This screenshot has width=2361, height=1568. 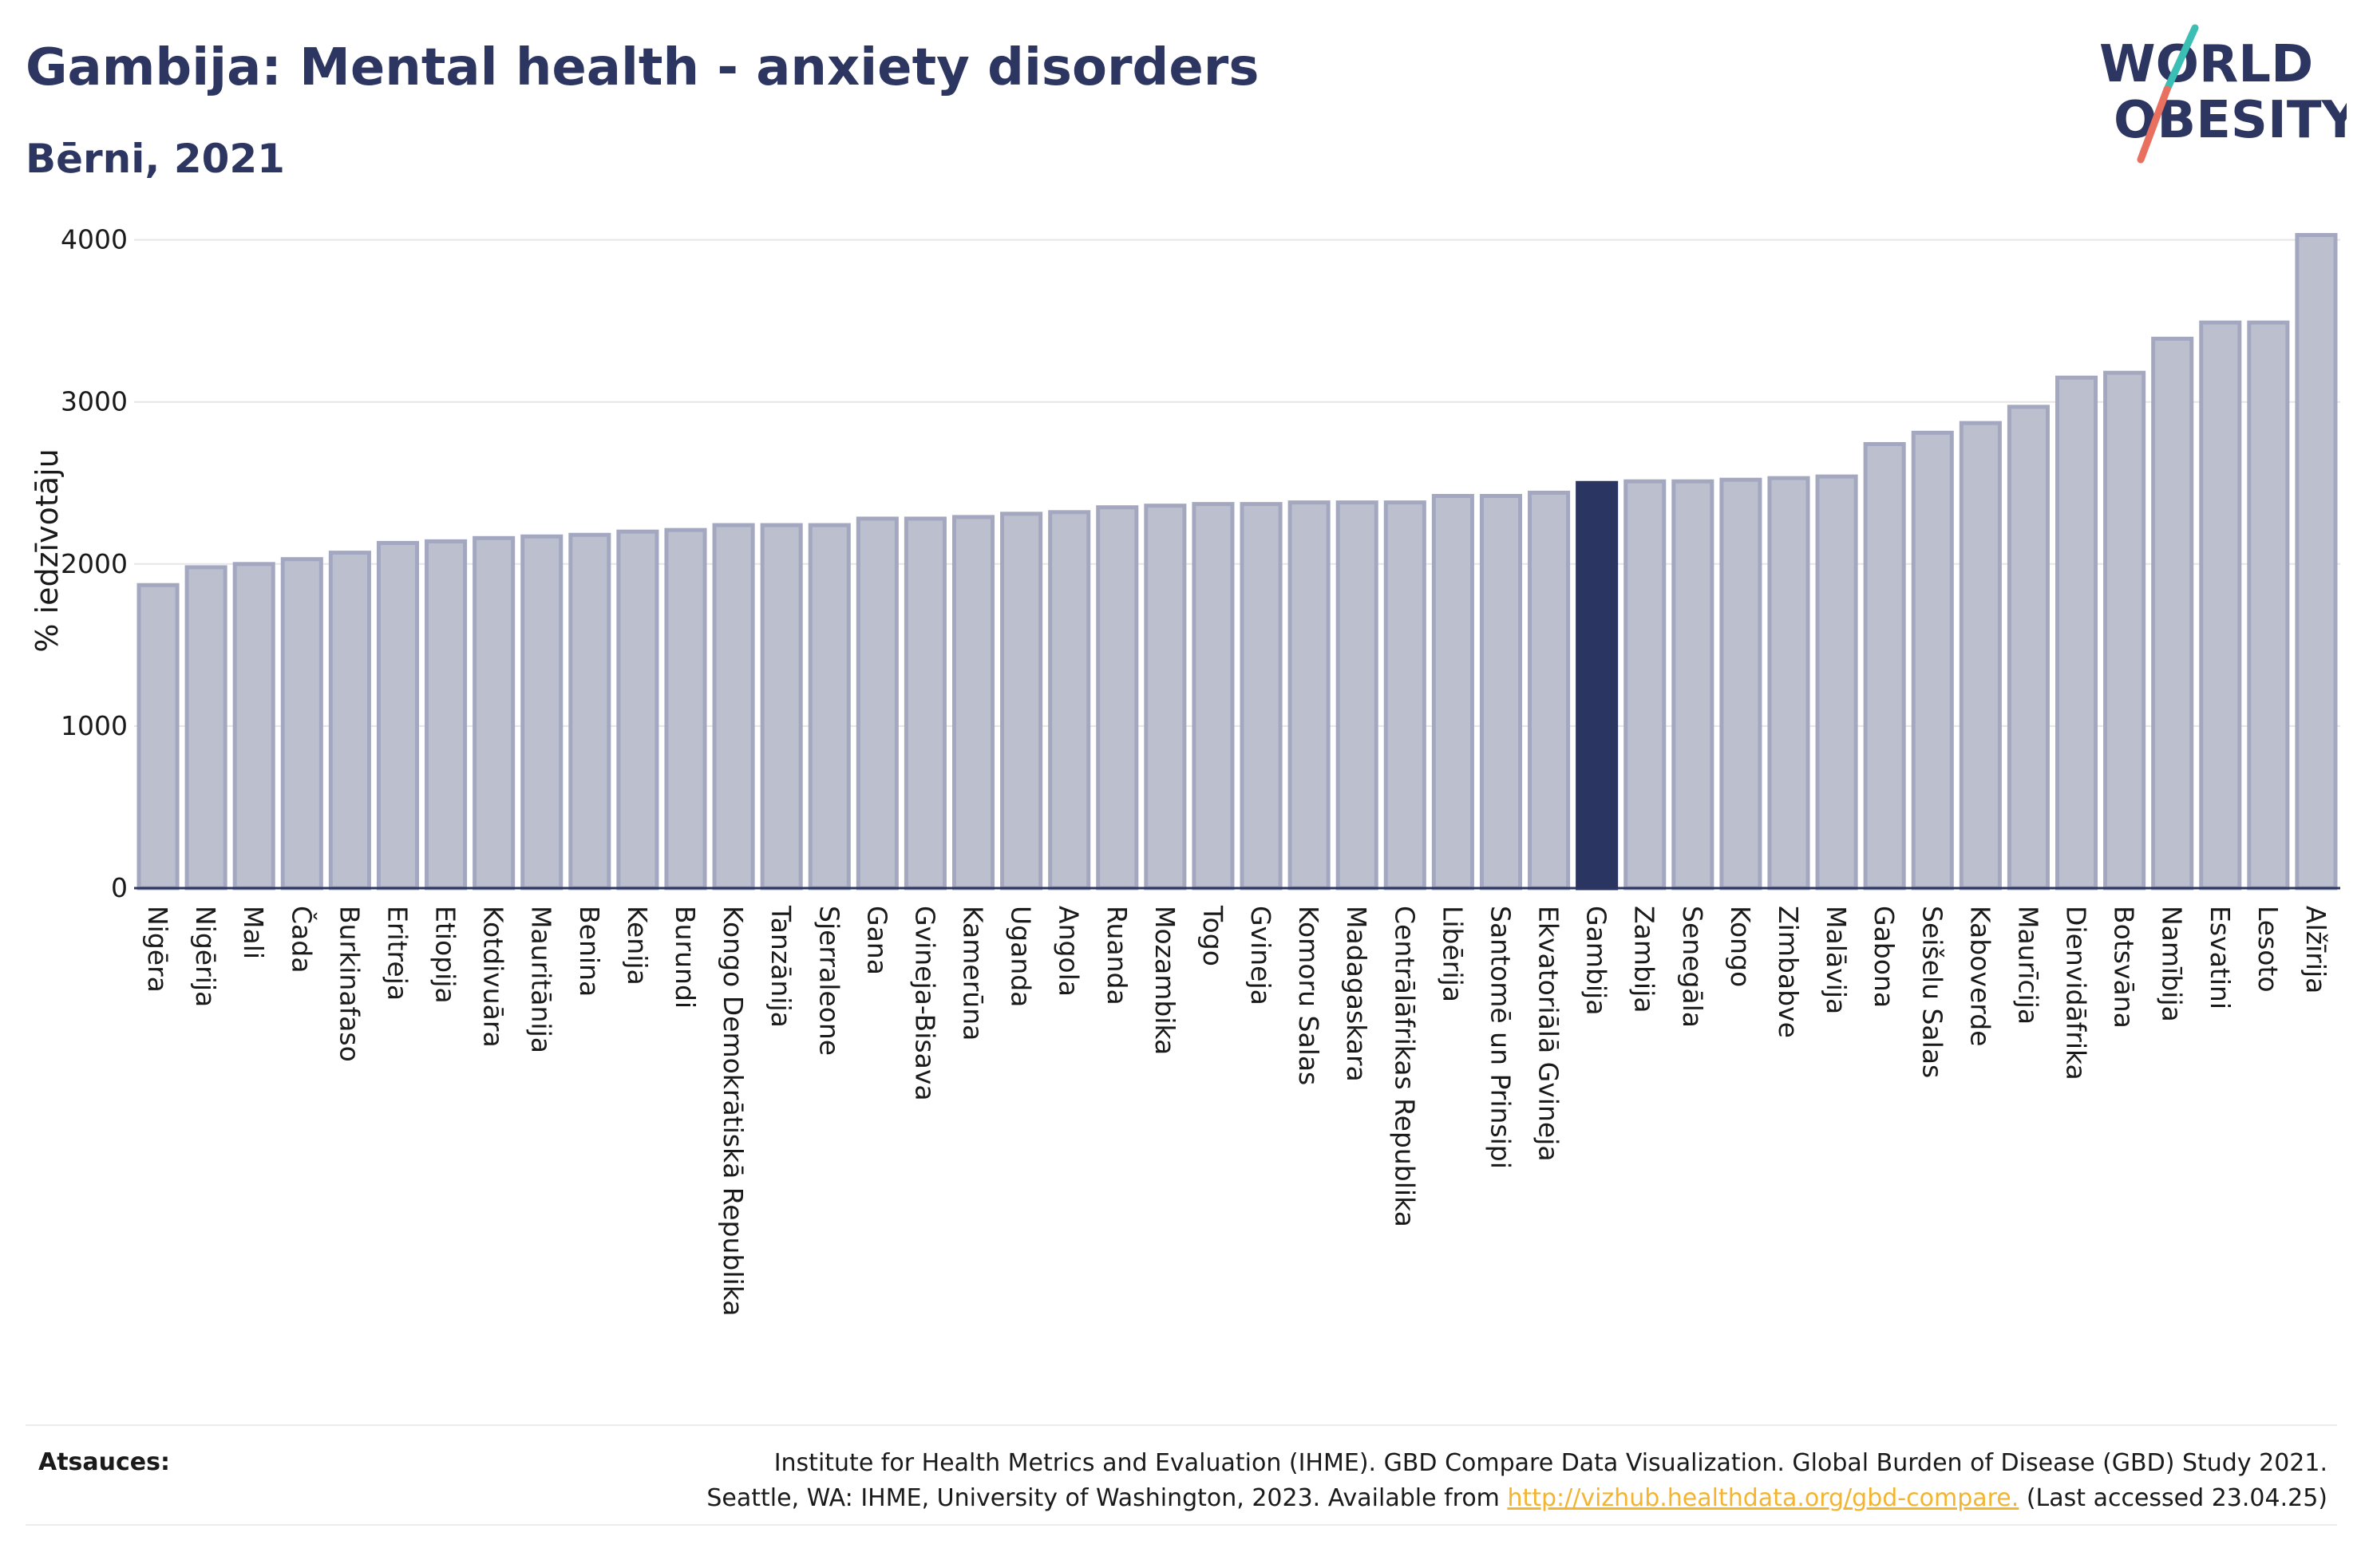 I want to click on x-tick-label: Botsvāna, so click(x=2124, y=967).